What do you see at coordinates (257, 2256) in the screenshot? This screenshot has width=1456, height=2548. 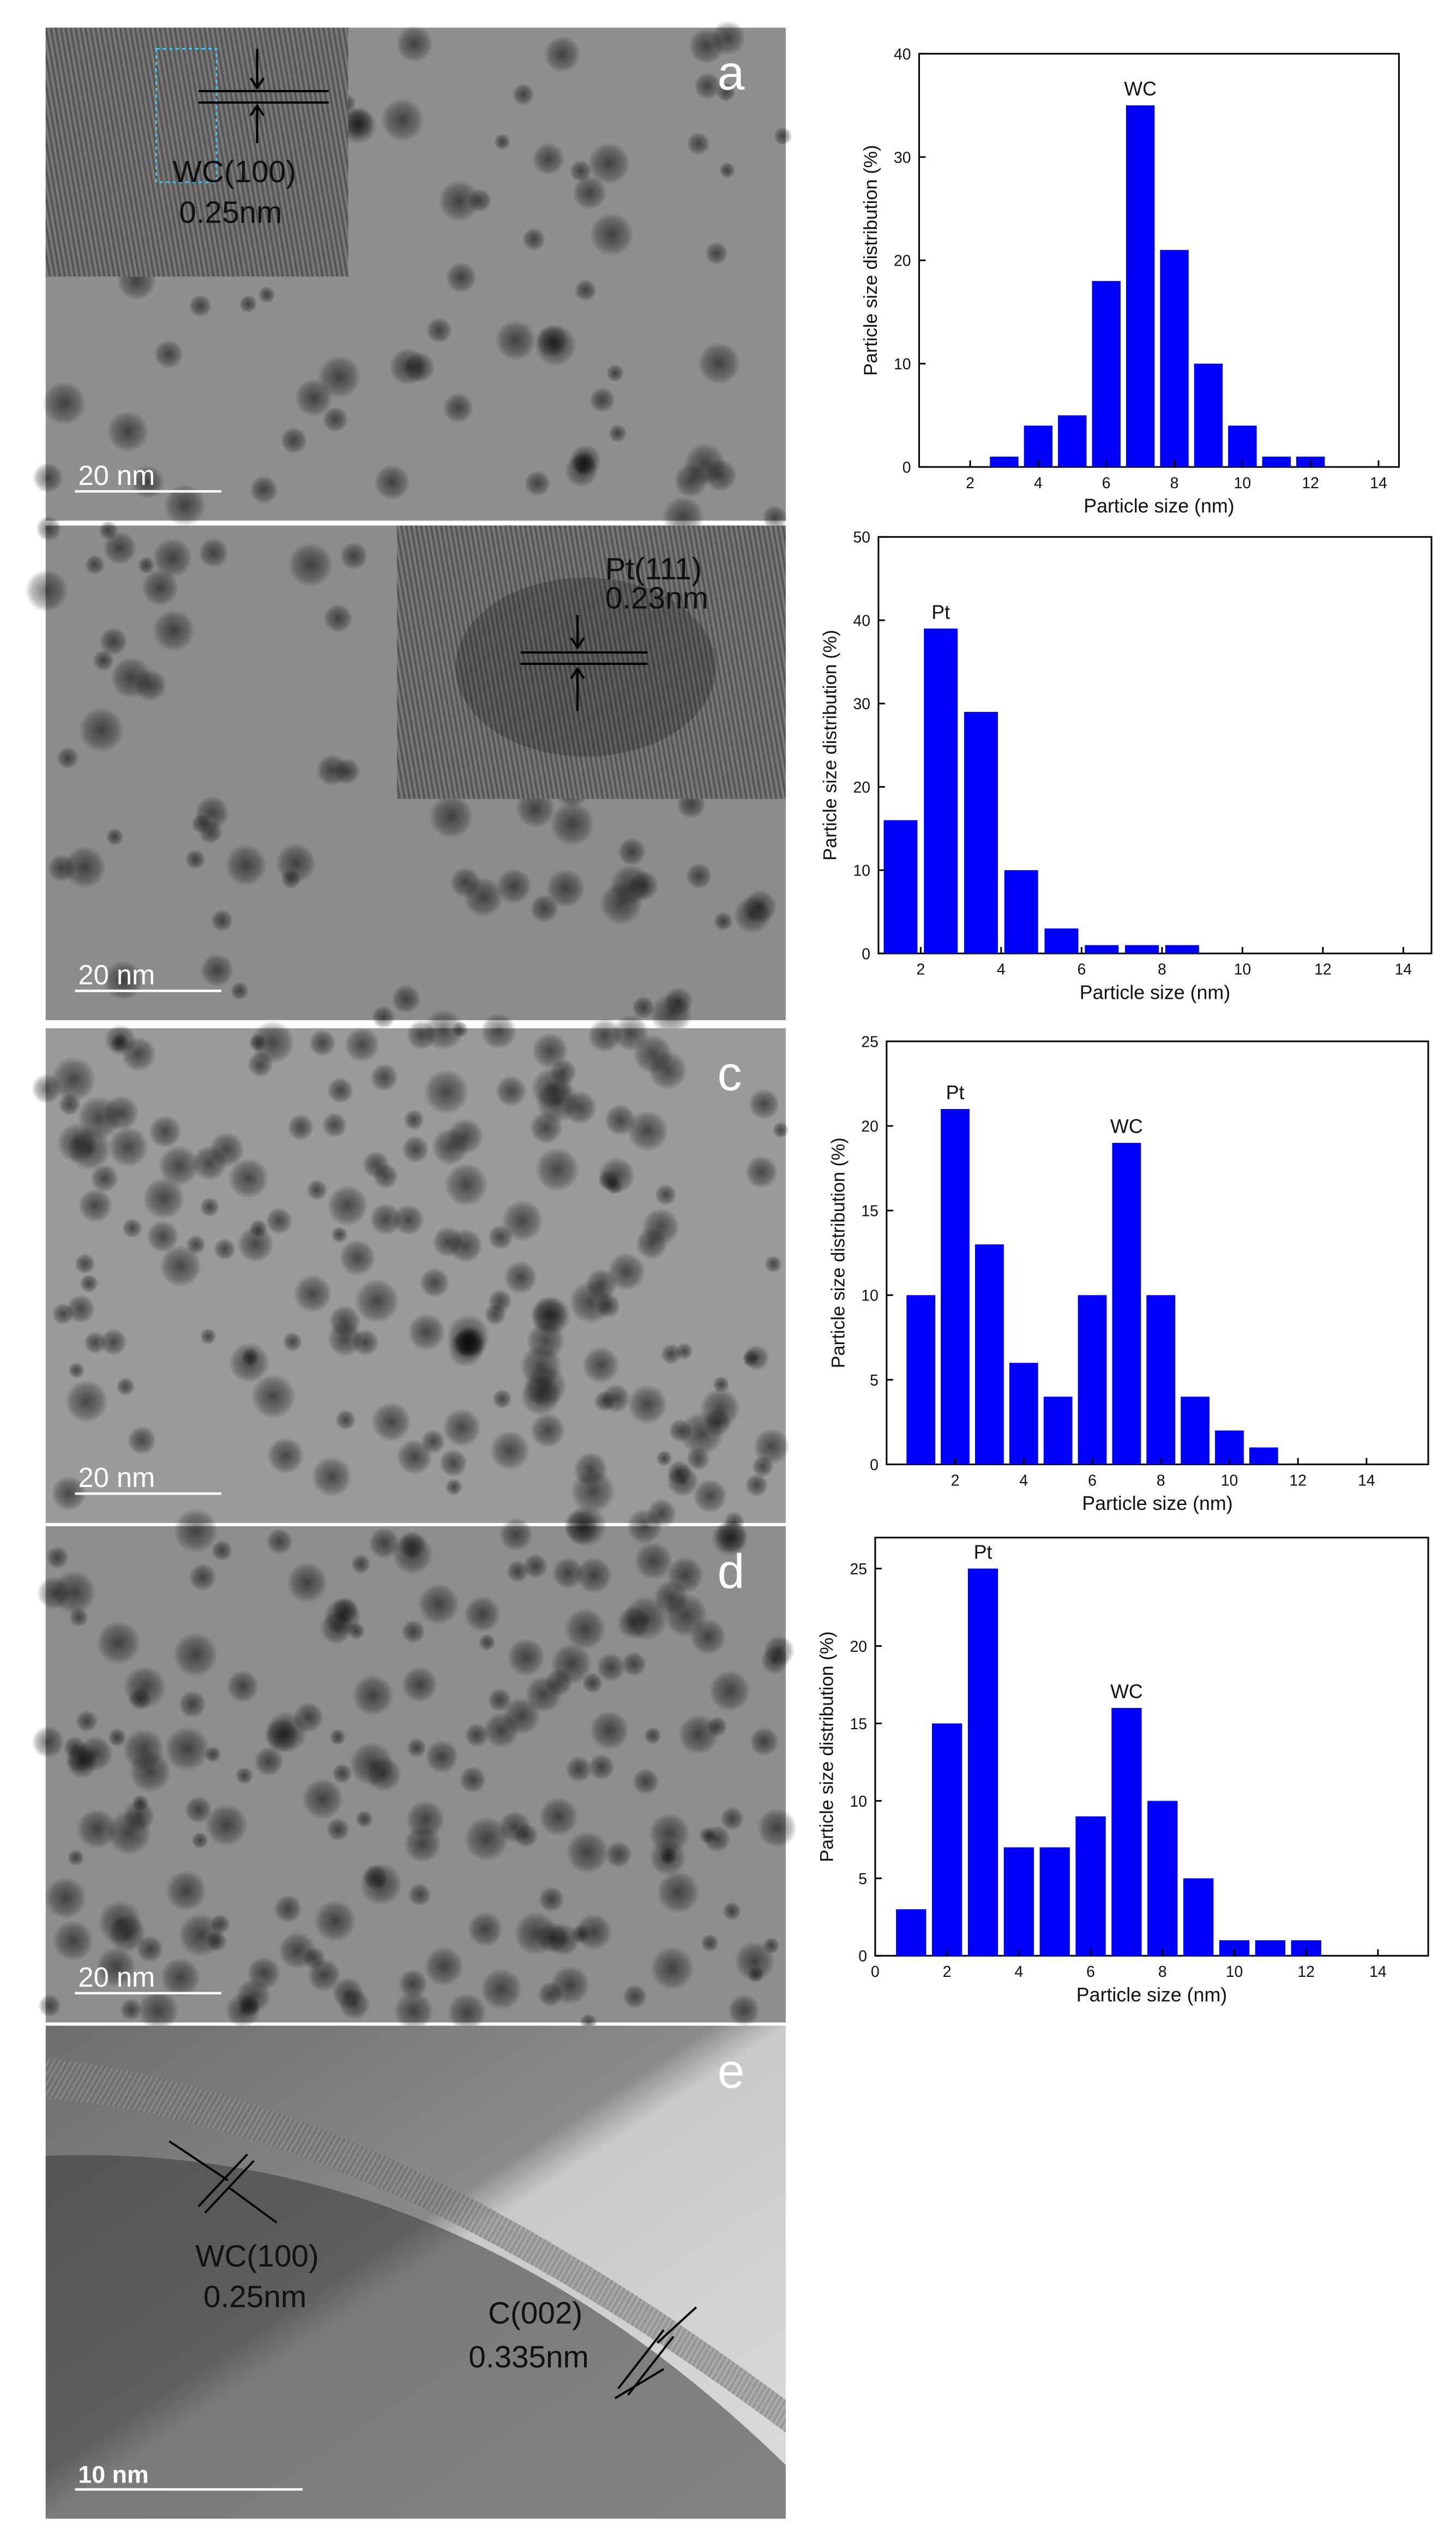 I see `micrograph-annotation: WC(100)` at bounding box center [257, 2256].